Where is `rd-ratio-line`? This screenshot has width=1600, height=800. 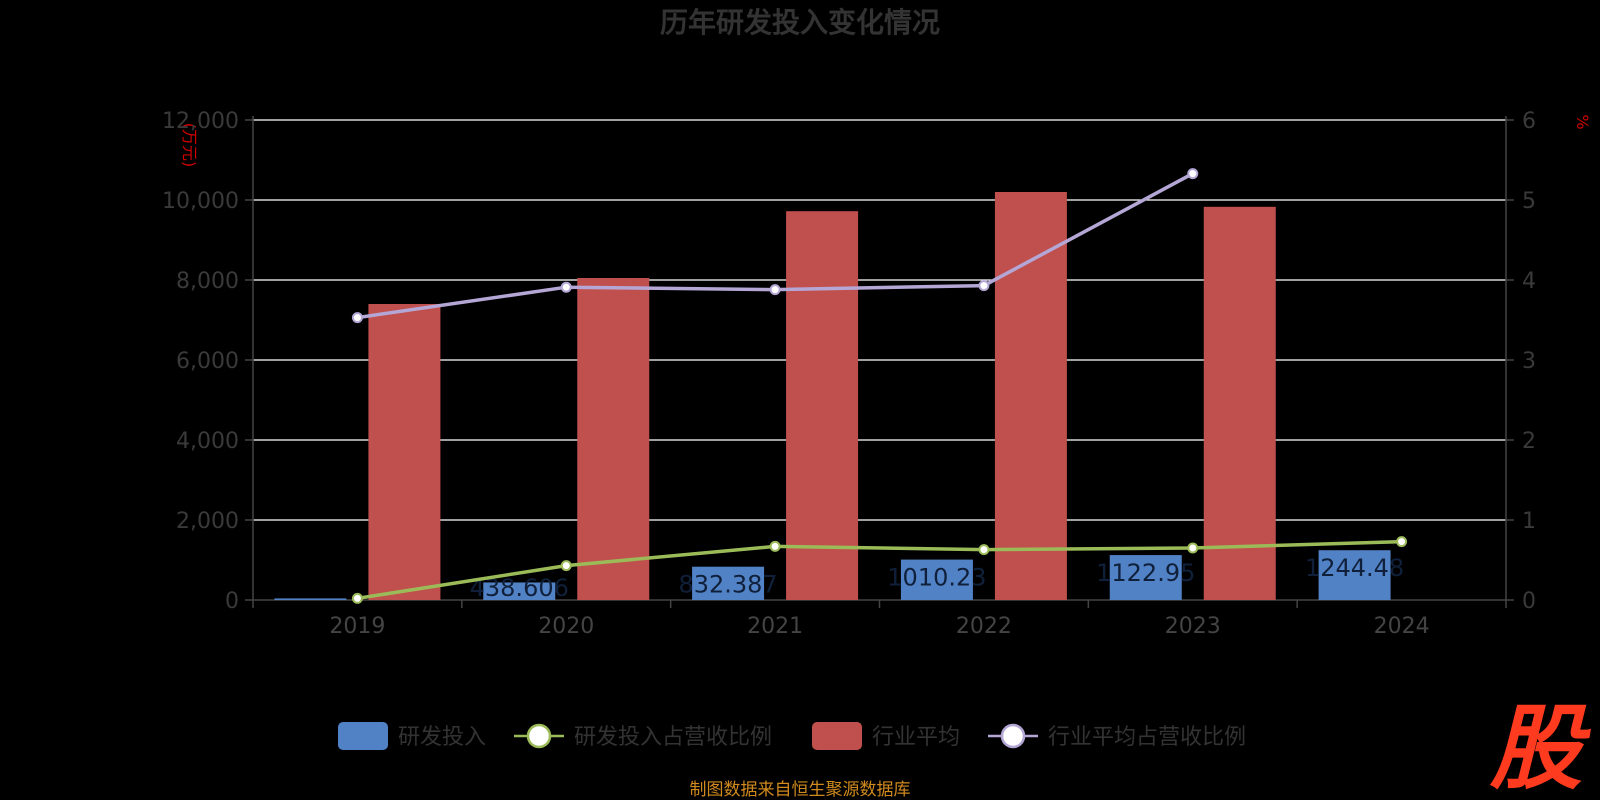 rd-ratio-line is located at coordinates (879, 570).